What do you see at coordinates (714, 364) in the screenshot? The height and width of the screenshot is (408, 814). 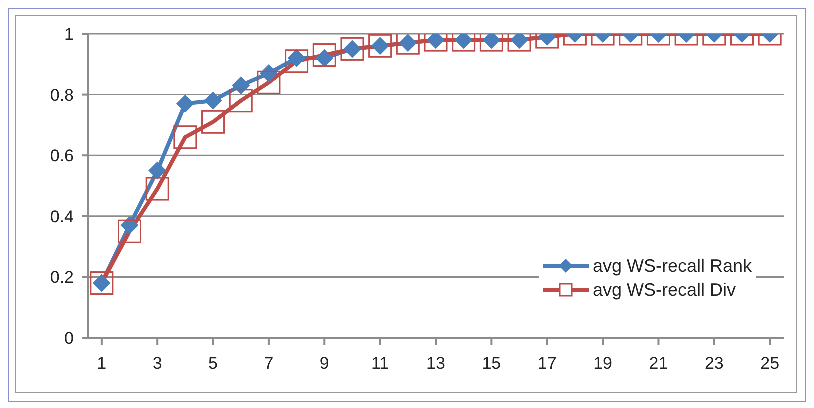 I see `x-tick-label: 23` at bounding box center [714, 364].